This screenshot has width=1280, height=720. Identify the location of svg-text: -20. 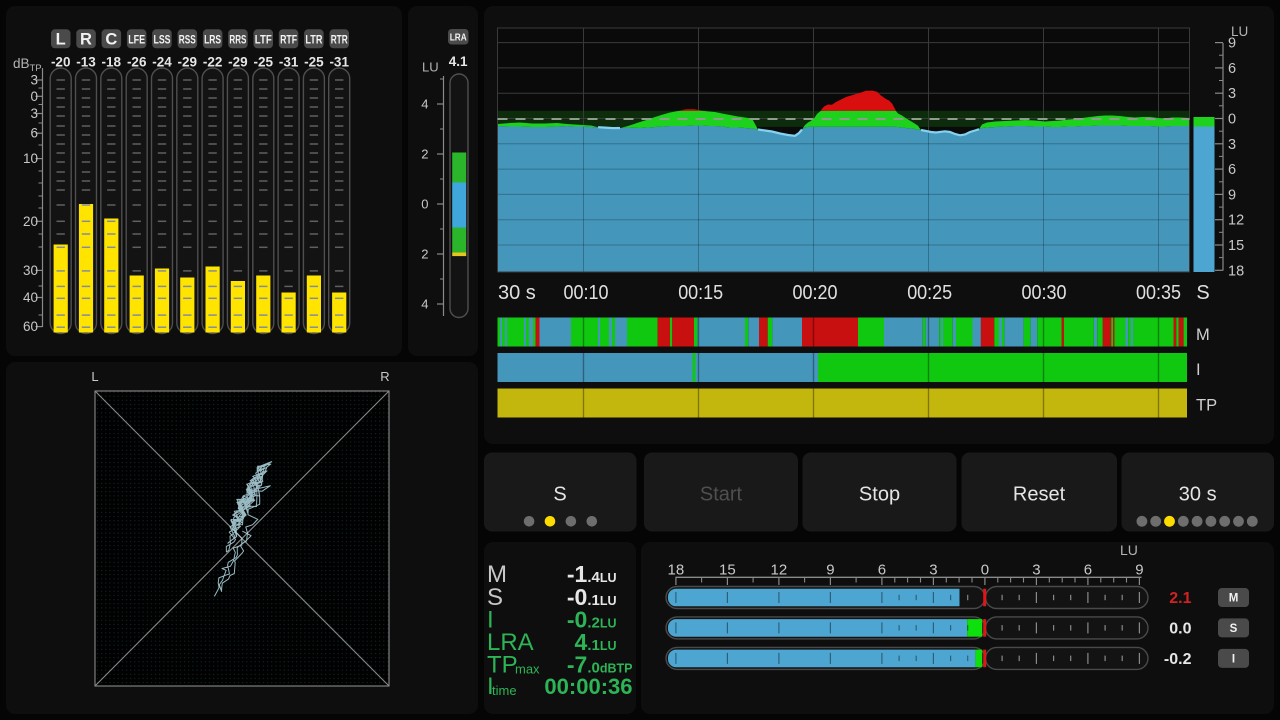
(61, 62).